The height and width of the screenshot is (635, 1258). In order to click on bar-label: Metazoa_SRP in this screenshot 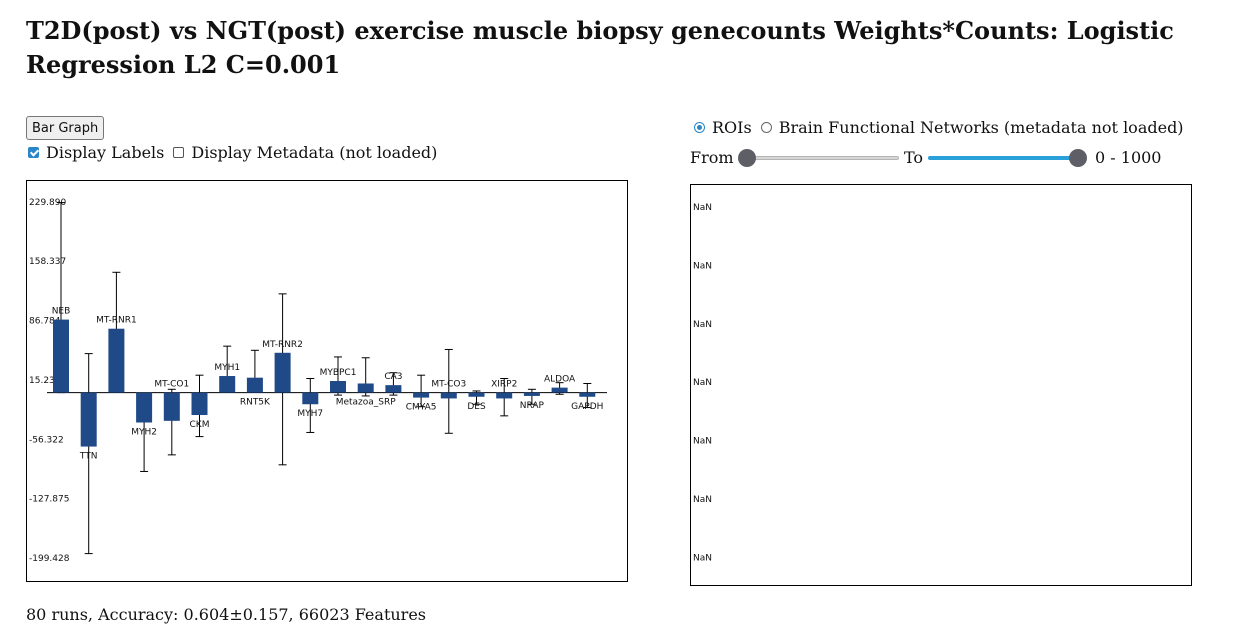, I will do `click(366, 403)`.